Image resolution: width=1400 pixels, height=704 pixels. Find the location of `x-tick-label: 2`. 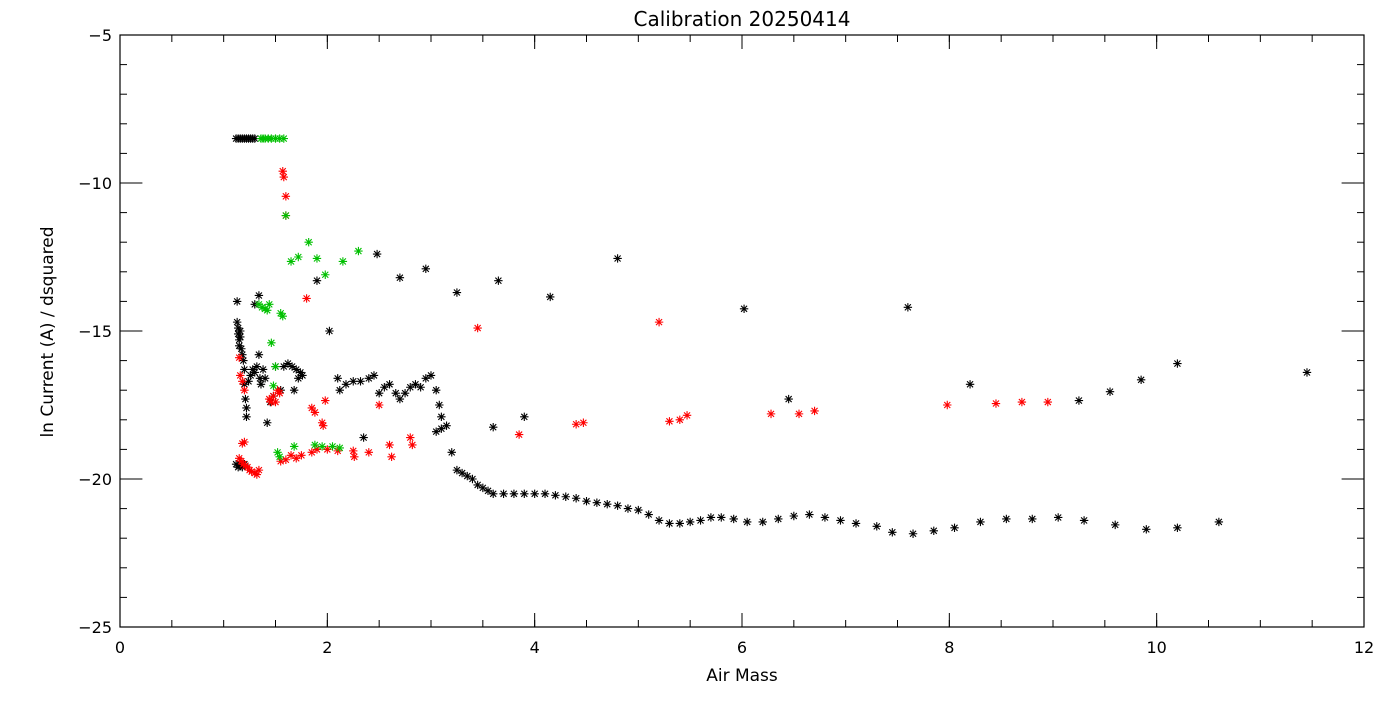

x-tick-label: 2 is located at coordinates (327, 647).